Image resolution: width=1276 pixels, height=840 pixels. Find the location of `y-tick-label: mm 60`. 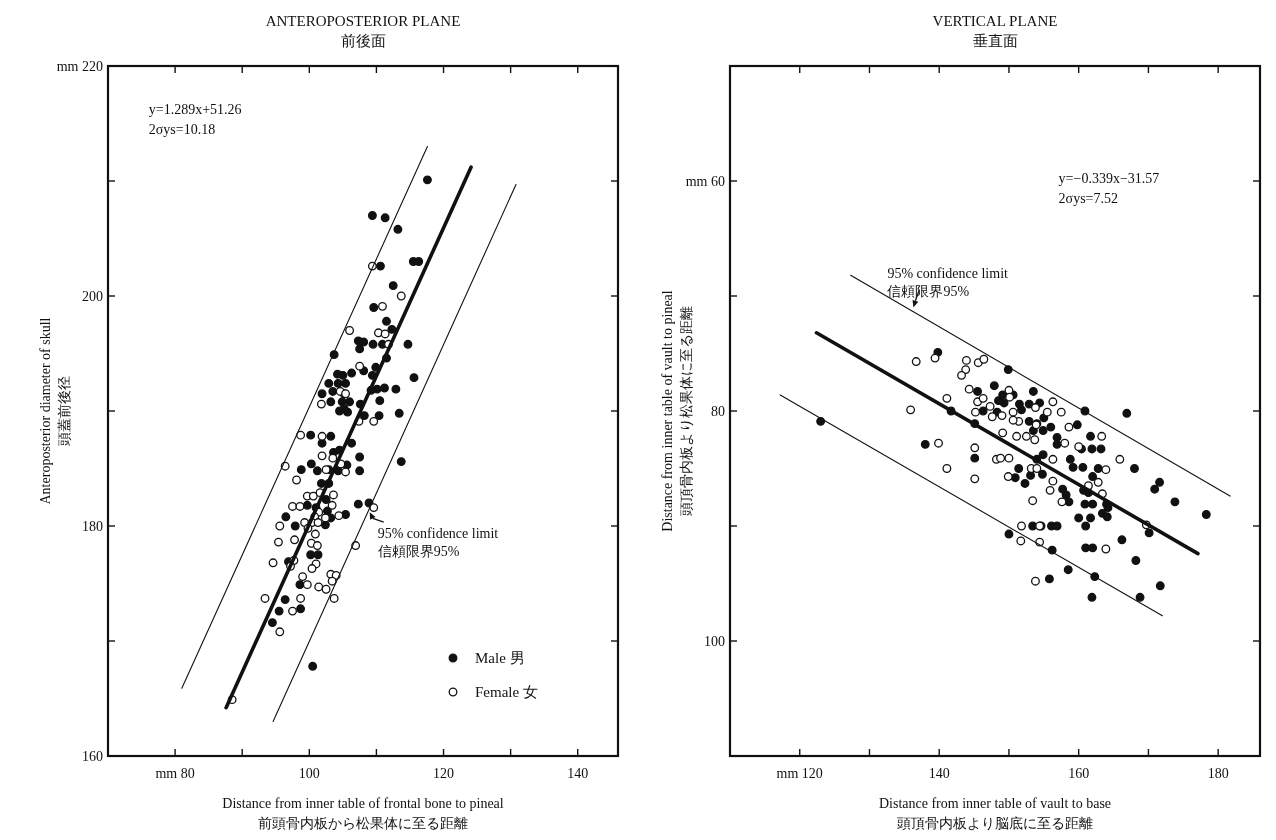

y-tick-label: mm 60 is located at coordinates (705, 181).